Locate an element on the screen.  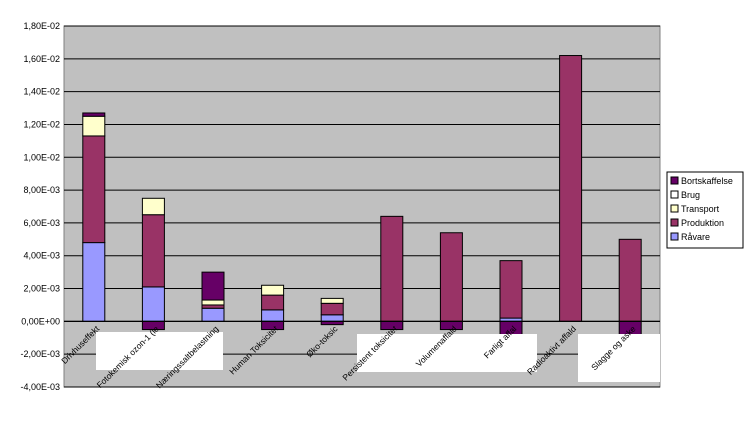
y-tick-label: 6,00E-03 is located at coordinates (41, 223).